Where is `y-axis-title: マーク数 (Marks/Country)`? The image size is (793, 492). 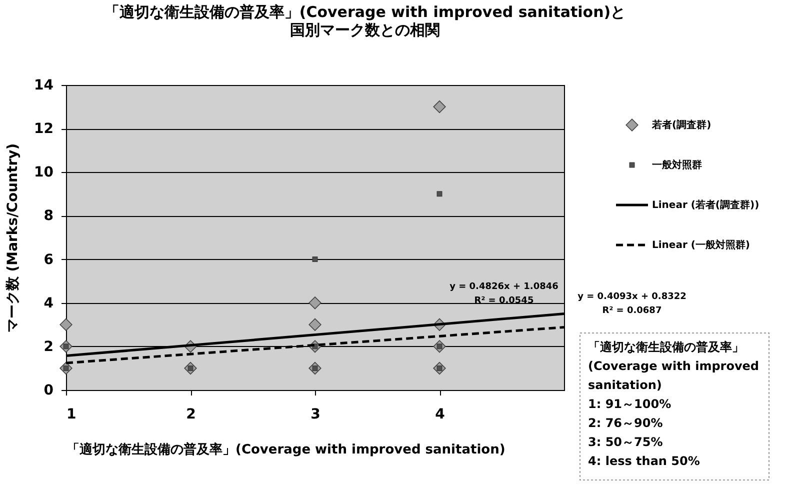
y-axis-title: マーク数 (Marks/Country) is located at coordinates (13, 238).